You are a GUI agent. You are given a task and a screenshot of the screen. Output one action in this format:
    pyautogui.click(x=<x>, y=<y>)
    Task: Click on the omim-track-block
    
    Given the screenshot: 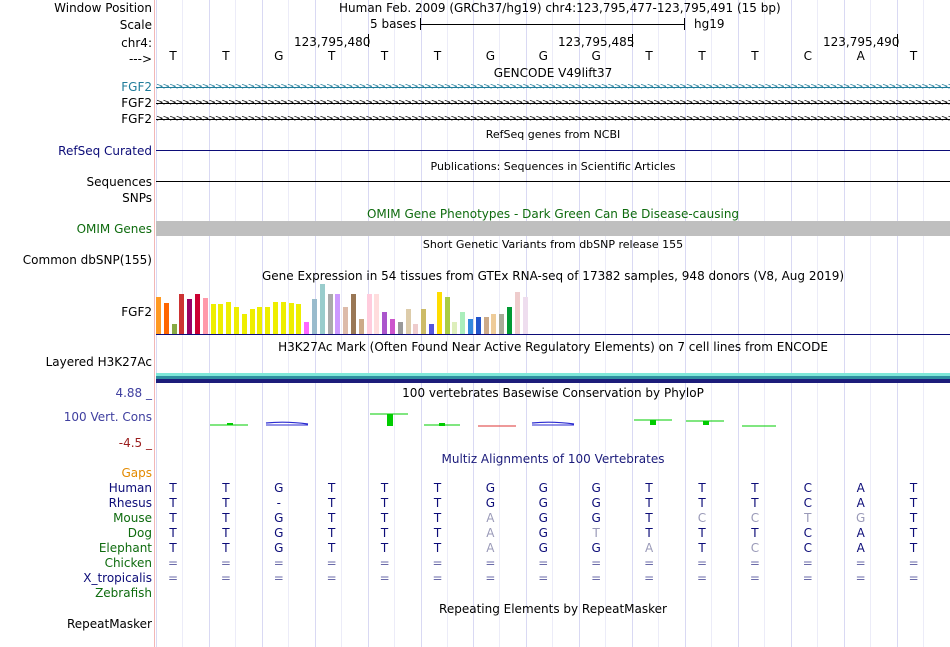 What is the action you would take?
    pyautogui.click(x=553, y=228)
    